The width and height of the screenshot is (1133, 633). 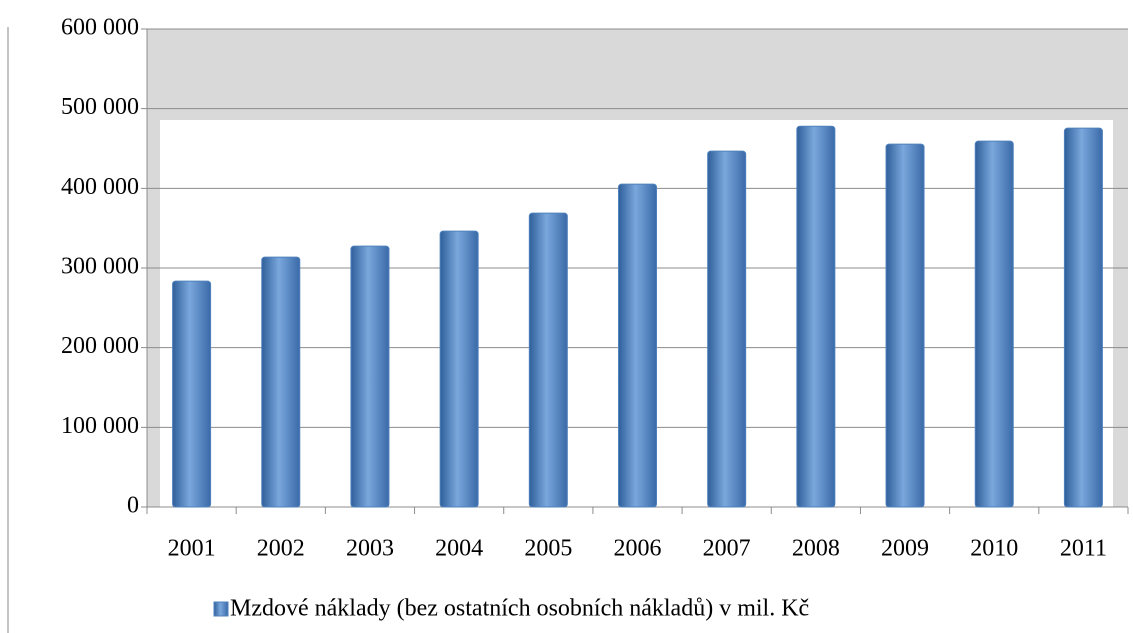 What do you see at coordinates (638, 549) in the screenshot?
I see `x-tick-label: 2006` at bounding box center [638, 549].